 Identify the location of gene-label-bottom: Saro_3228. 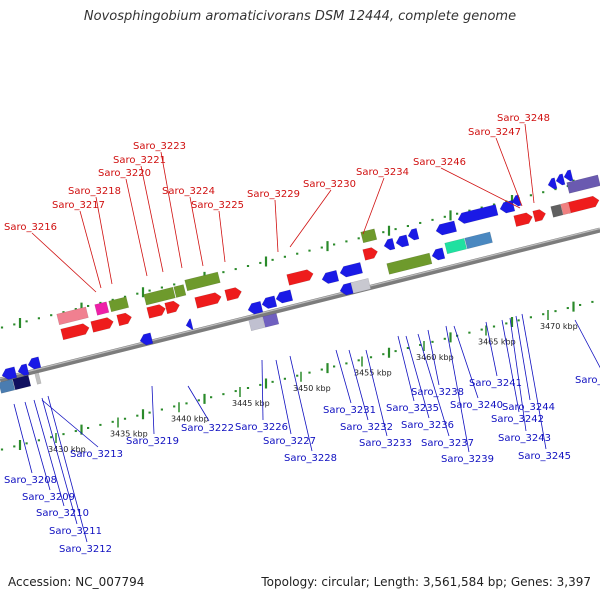
(310, 458).